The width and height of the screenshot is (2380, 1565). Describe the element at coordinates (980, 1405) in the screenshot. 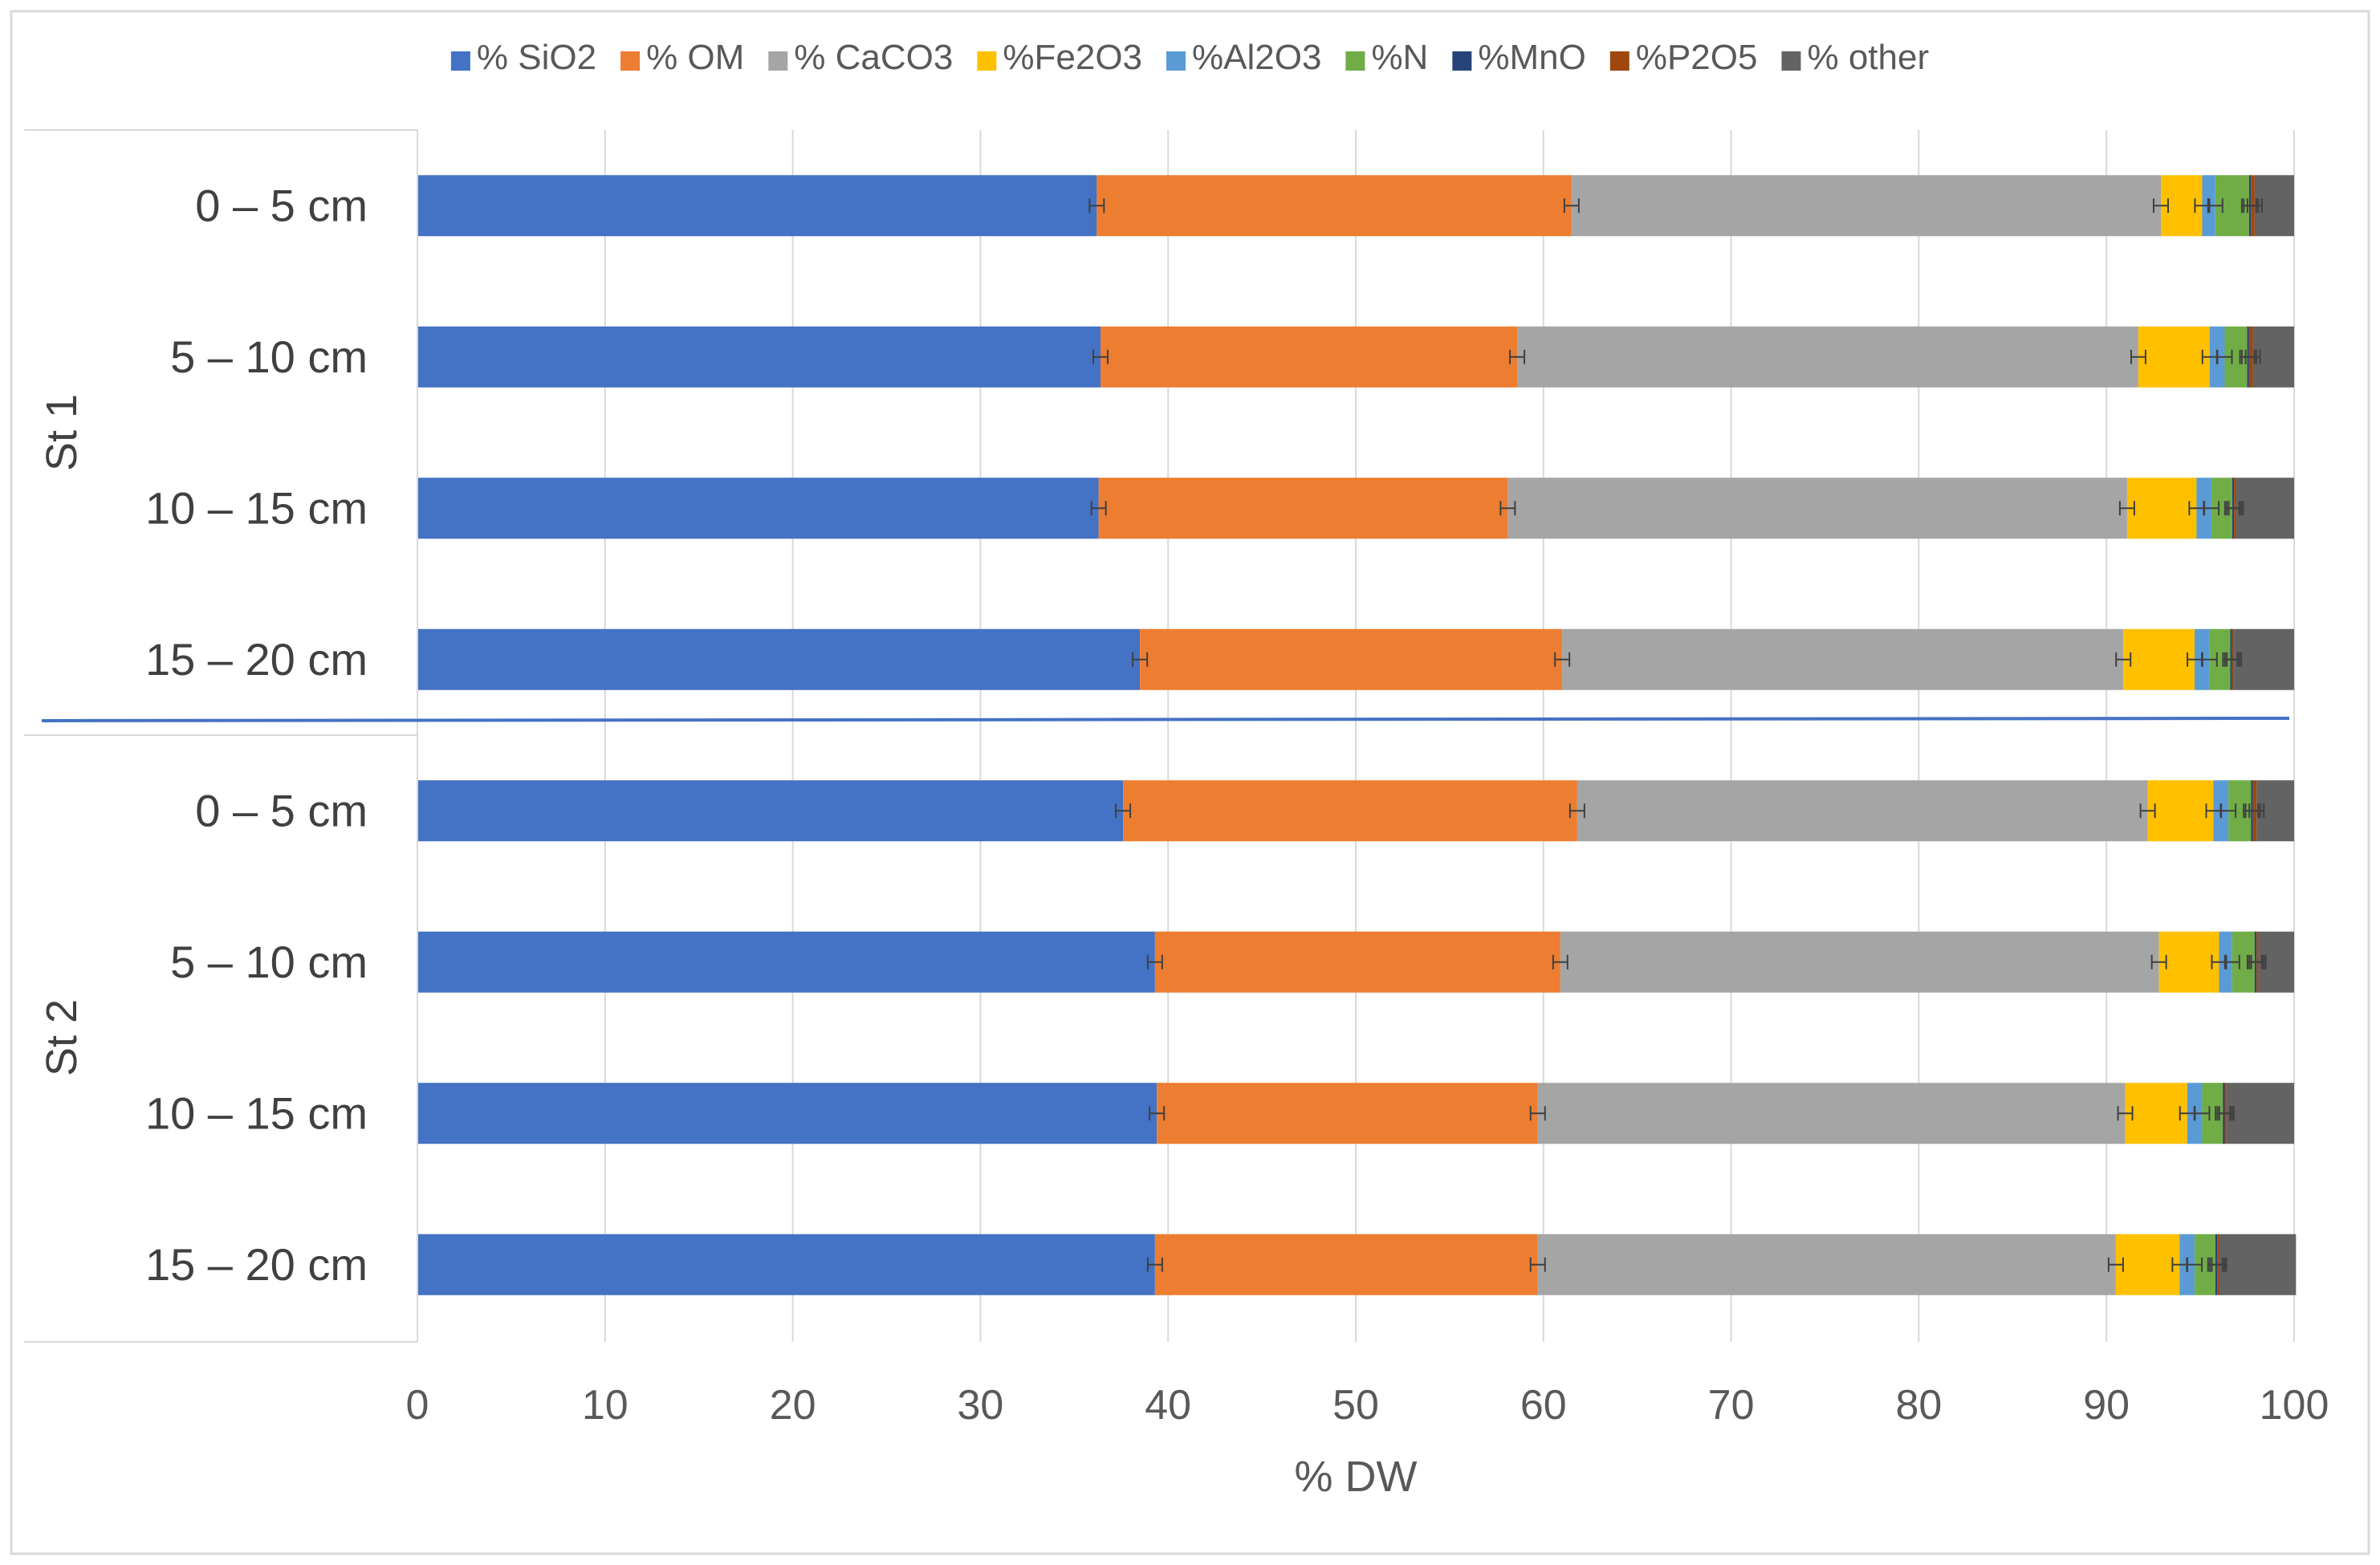

I see `x-tick-label: 30` at that location.